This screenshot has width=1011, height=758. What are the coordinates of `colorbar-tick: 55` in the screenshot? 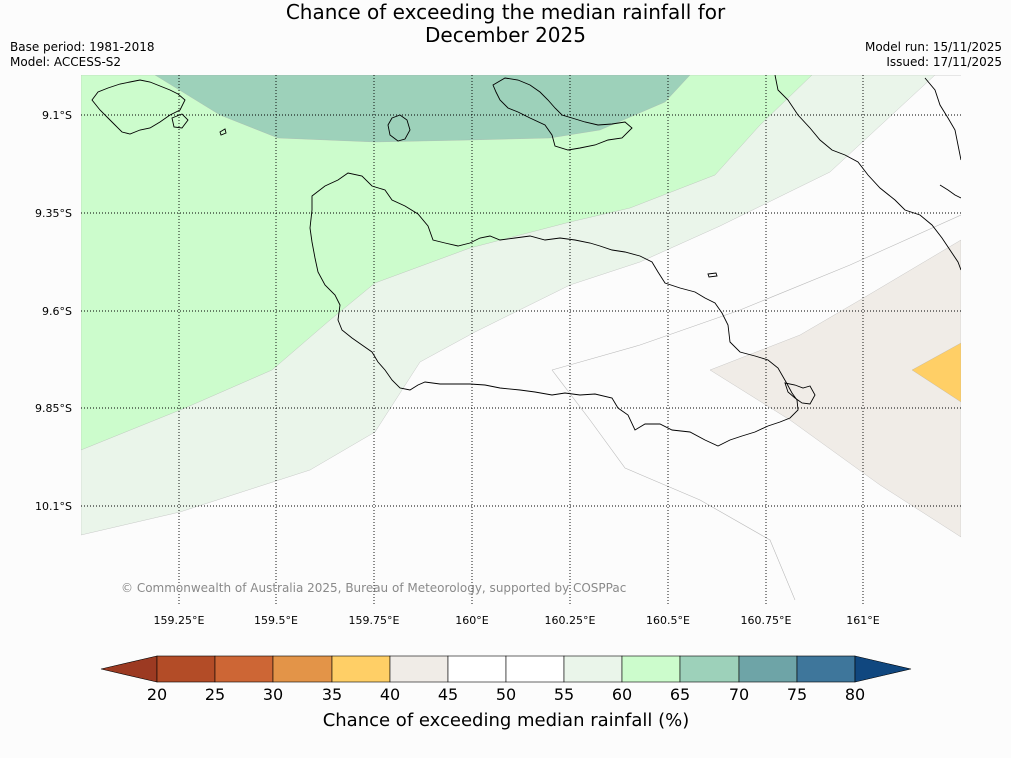 It's located at (564, 694).